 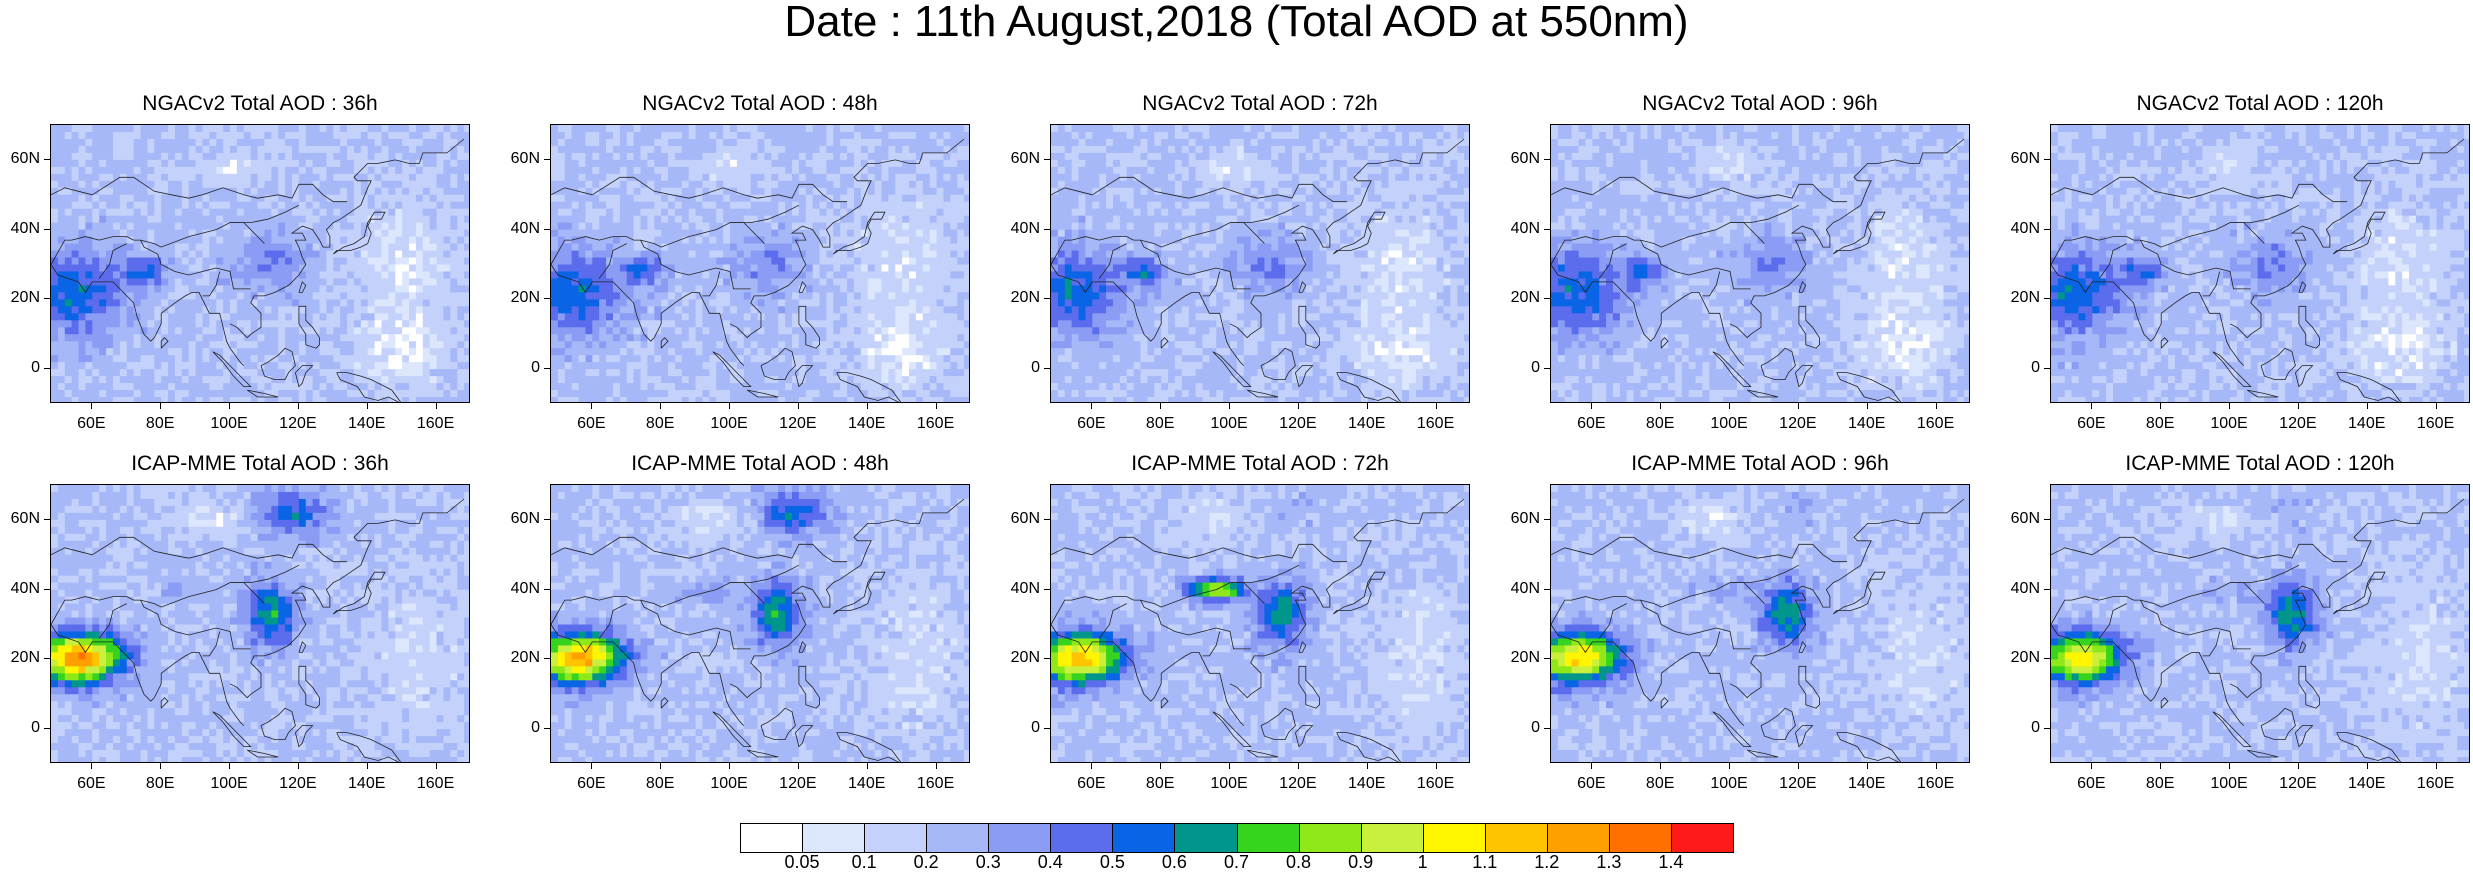 What do you see at coordinates (592, 406) in the screenshot?
I see `lon-tick` at bounding box center [592, 406].